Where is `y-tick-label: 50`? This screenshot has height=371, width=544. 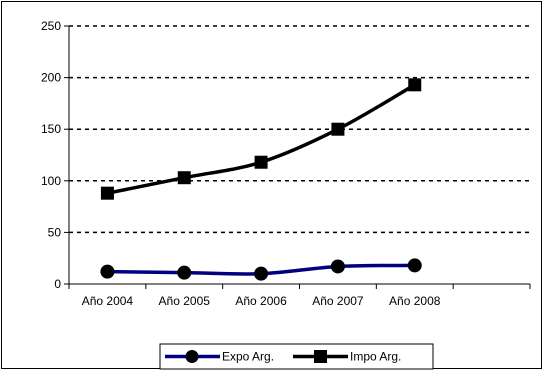 y-tick-label: 50 is located at coordinates (55, 232).